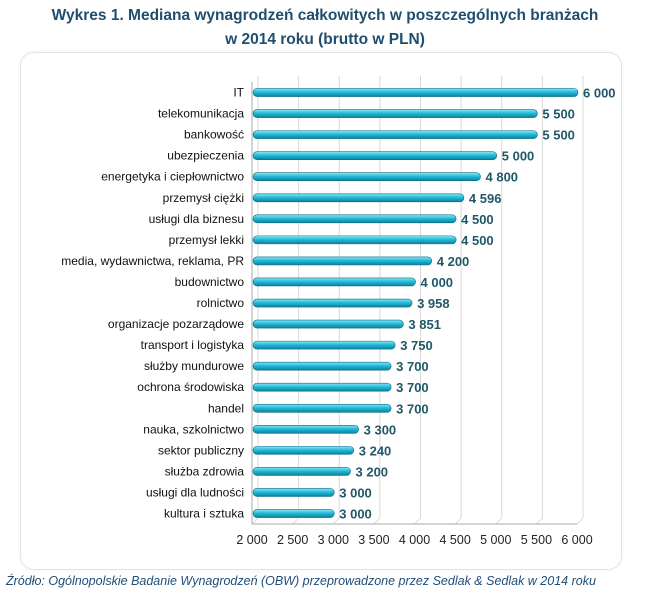 This screenshot has width=650, height=607. I want to click on data-label: 3 240, so click(375, 450).